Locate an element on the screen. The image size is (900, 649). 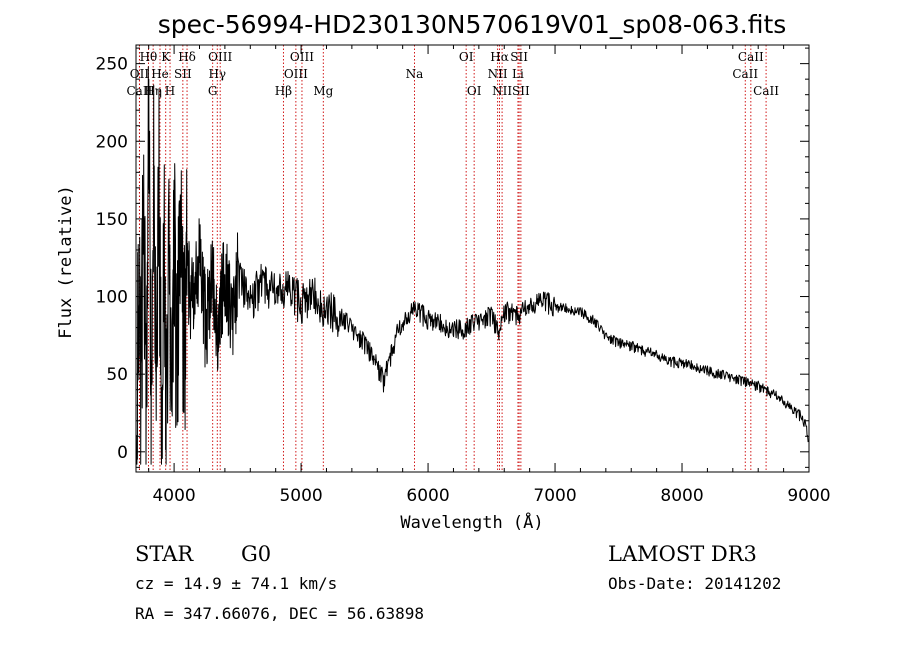
line-label: Mg is located at coordinates (323, 91).